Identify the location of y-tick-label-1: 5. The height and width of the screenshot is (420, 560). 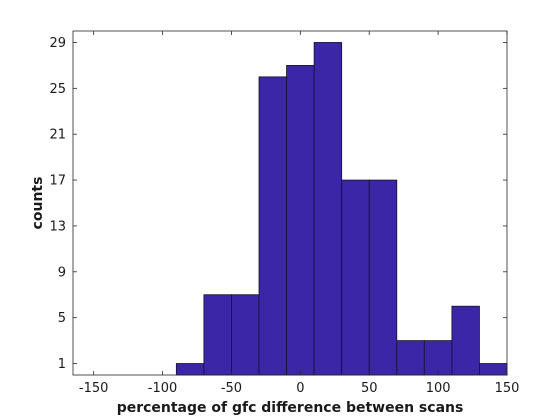
(62, 318).